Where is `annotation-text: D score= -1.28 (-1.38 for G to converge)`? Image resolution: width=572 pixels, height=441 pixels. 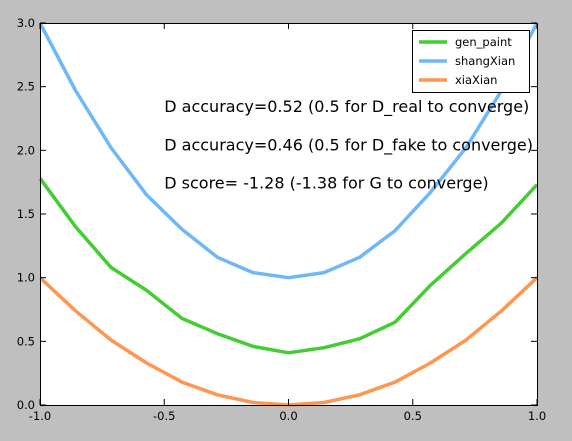 annotation-text: D score= -1.28 (-1.38 for G to converge) is located at coordinates (326, 183).